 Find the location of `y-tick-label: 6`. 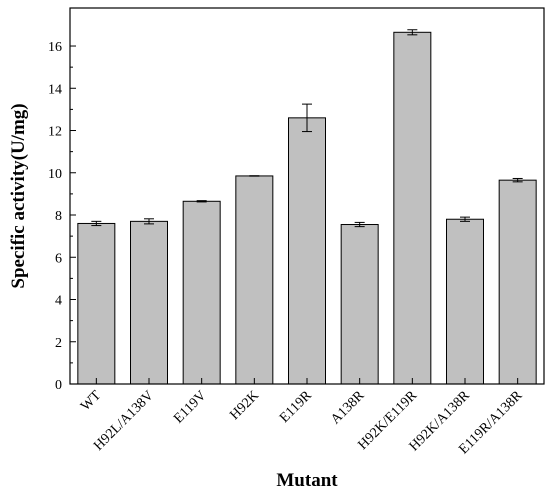

y-tick-label: 6 is located at coordinates (58, 258).